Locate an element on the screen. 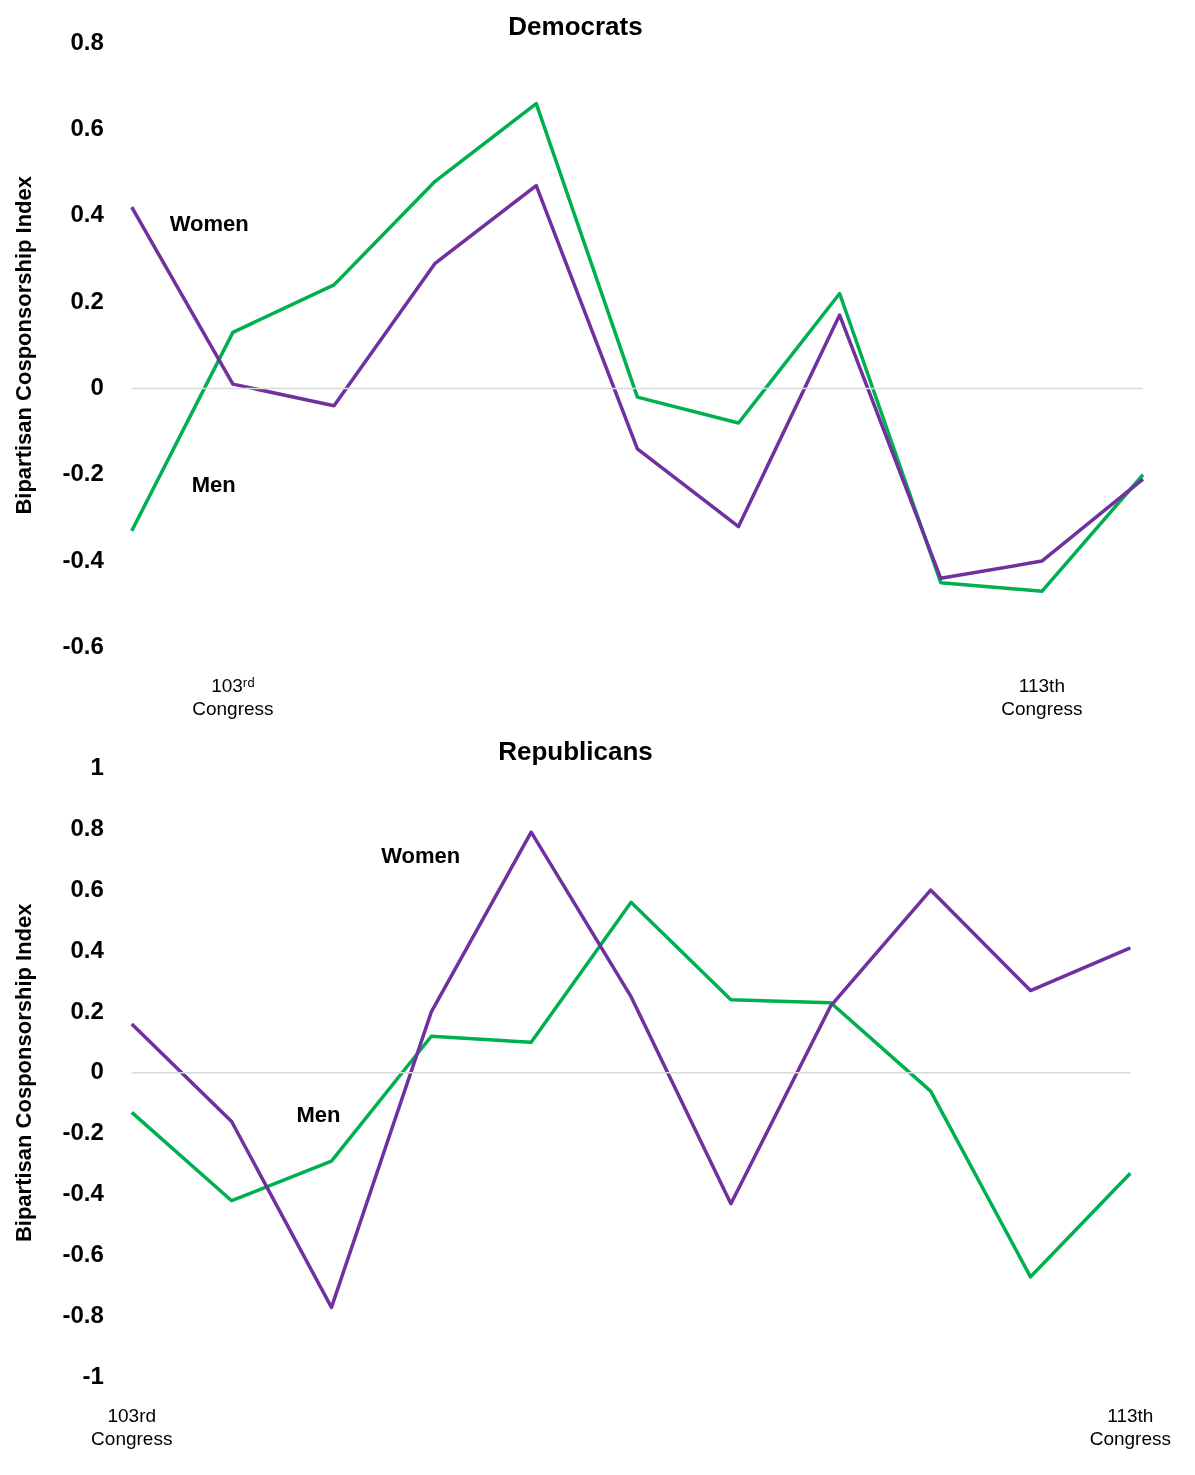 The width and height of the screenshot is (1195, 1475). chart-title: Republicans is located at coordinates (575, 750).